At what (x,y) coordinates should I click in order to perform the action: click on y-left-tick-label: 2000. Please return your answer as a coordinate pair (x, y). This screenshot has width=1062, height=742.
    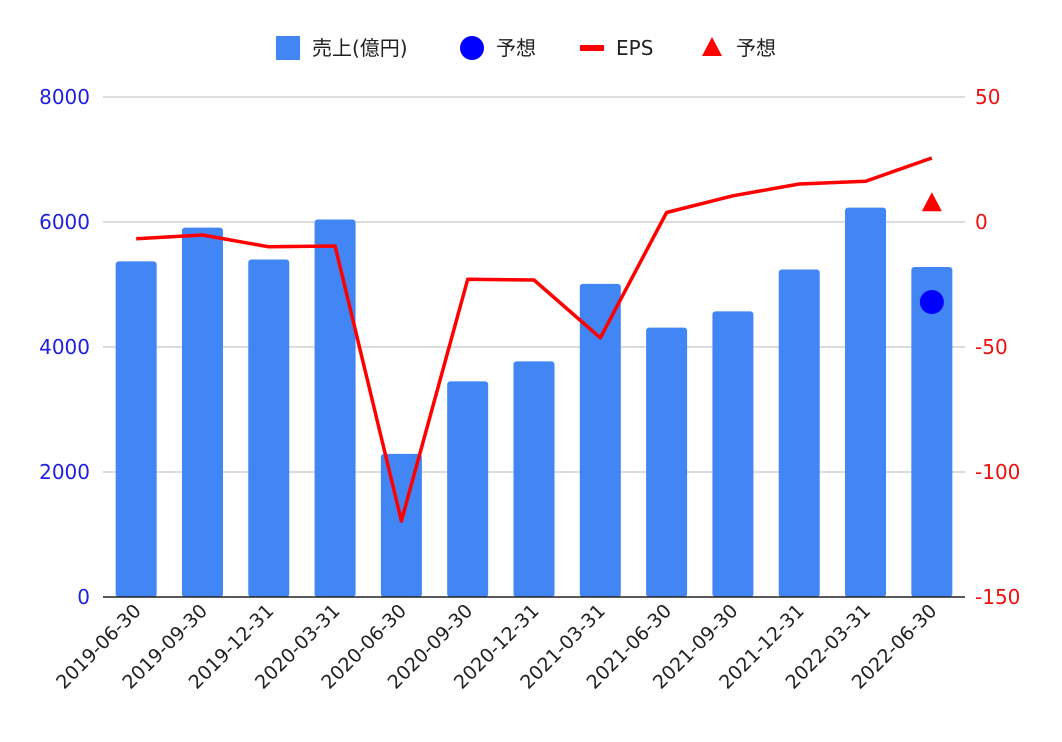
    Looking at the image, I should click on (64, 472).